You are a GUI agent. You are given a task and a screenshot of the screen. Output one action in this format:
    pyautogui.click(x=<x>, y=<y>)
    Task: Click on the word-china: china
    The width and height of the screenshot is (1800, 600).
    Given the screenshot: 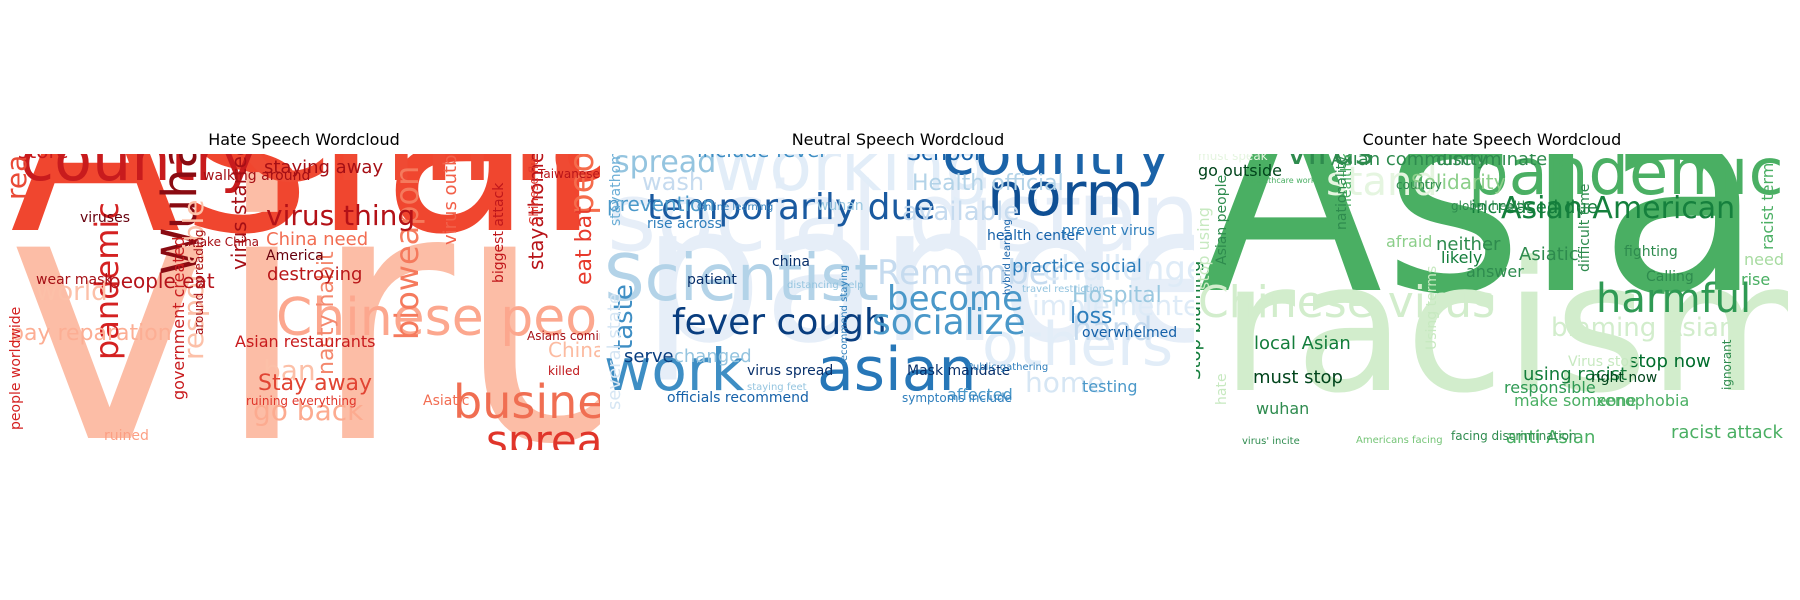 What is the action you would take?
    pyautogui.click(x=791, y=262)
    